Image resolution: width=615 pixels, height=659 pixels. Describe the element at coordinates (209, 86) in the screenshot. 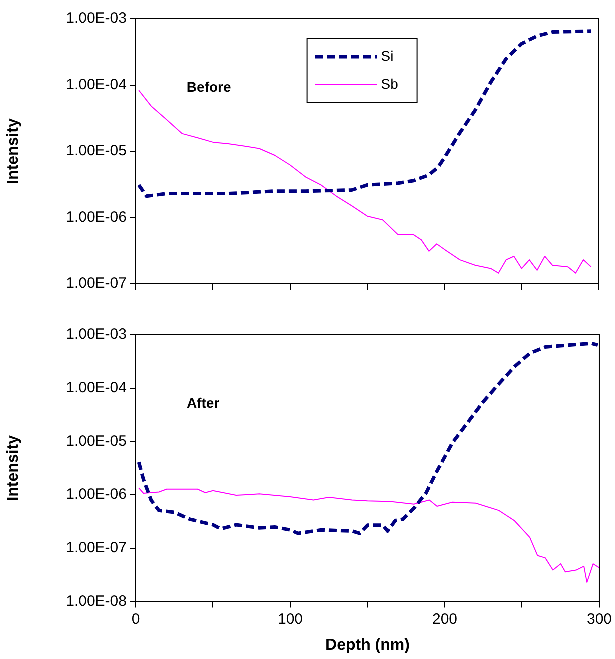

I see `annotation: Before` at that location.